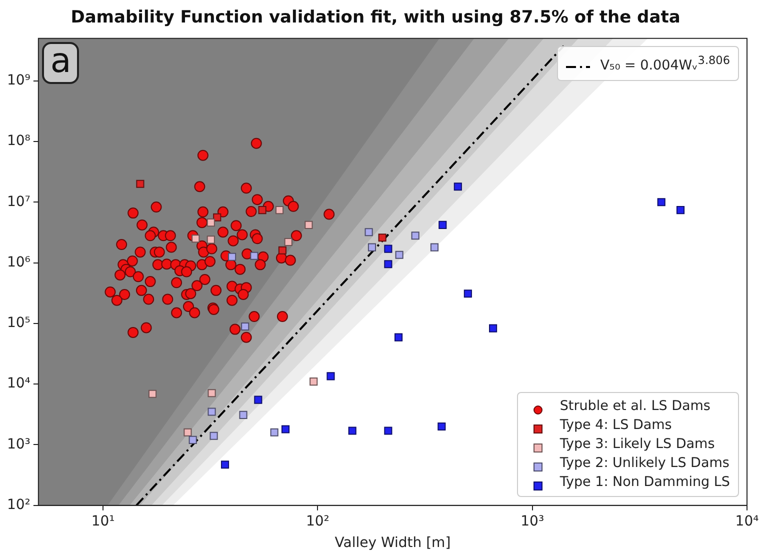 Image resolution: width=765 pixels, height=560 pixels. What do you see at coordinates (616, 426) in the screenshot?
I see `legend-label: Type 4: LS Dams` at bounding box center [616, 426].